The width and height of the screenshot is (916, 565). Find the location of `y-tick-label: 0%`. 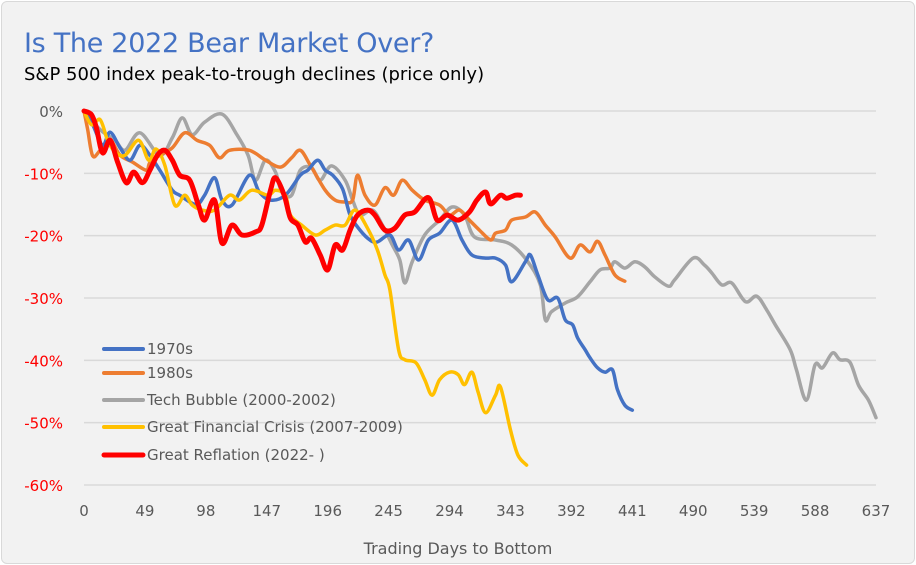

y-tick-label: 0% is located at coordinates (51, 112).